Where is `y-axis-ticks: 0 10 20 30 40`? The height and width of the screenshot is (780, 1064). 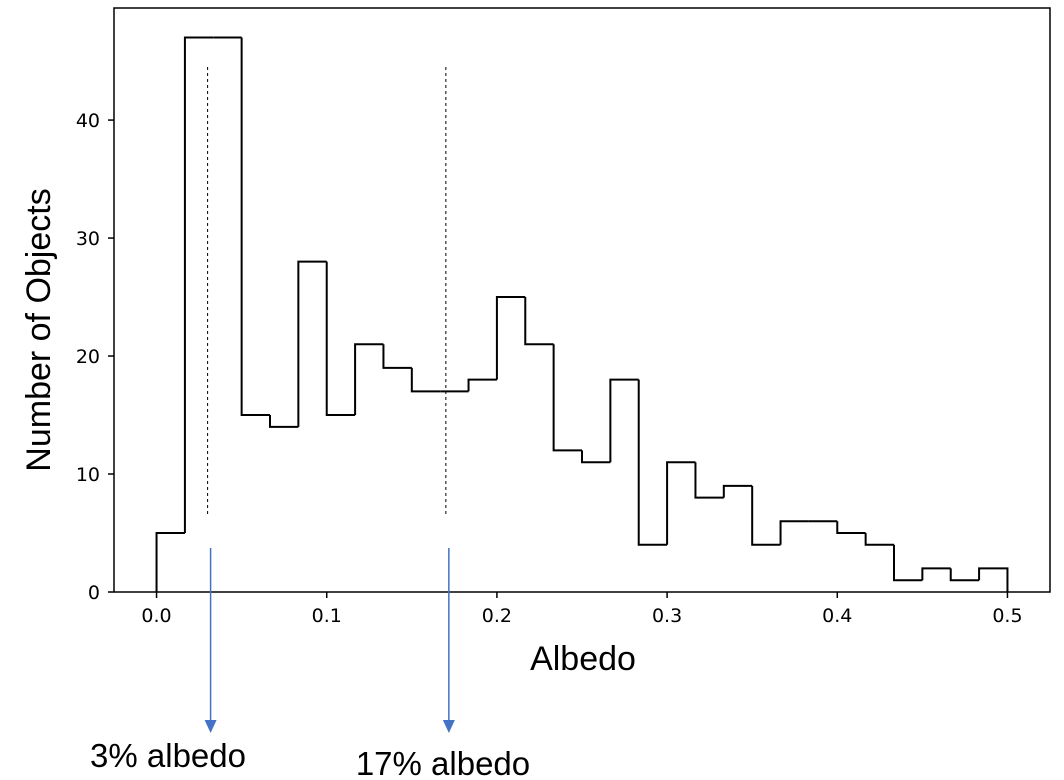 y-axis-ticks: 0 10 20 30 40 is located at coordinates (95, 357).